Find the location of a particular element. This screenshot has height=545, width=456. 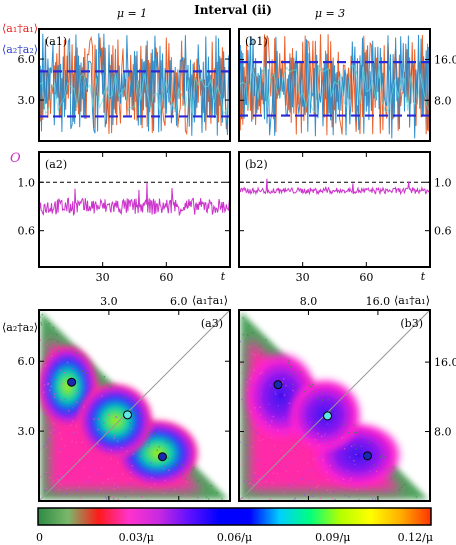

b3-frame is located at coordinates (334, 405).